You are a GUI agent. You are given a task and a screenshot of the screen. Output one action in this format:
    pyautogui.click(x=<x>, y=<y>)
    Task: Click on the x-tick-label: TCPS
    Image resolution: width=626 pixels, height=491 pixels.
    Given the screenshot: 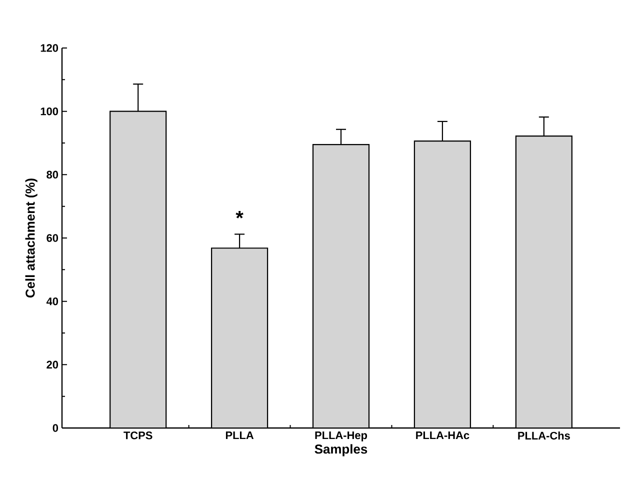 What is the action you would take?
    pyautogui.click(x=138, y=436)
    